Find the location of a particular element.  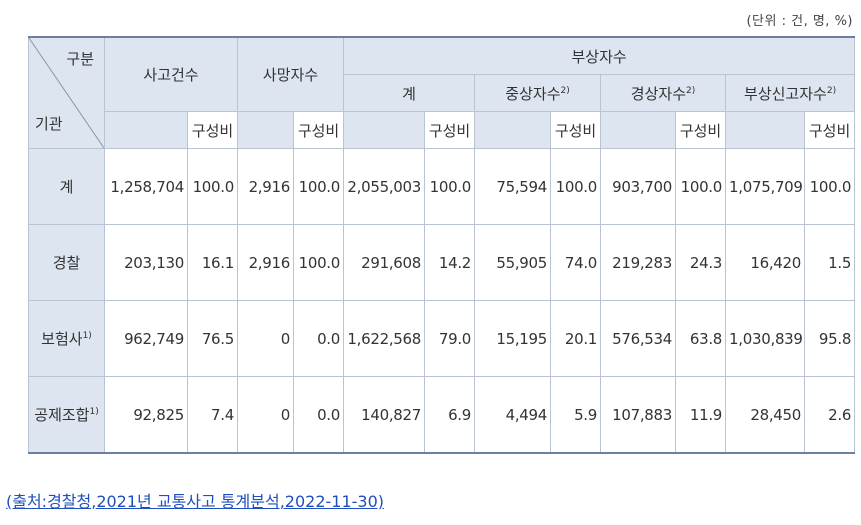

header-serious: 중상자수2) is located at coordinates (538, 93).